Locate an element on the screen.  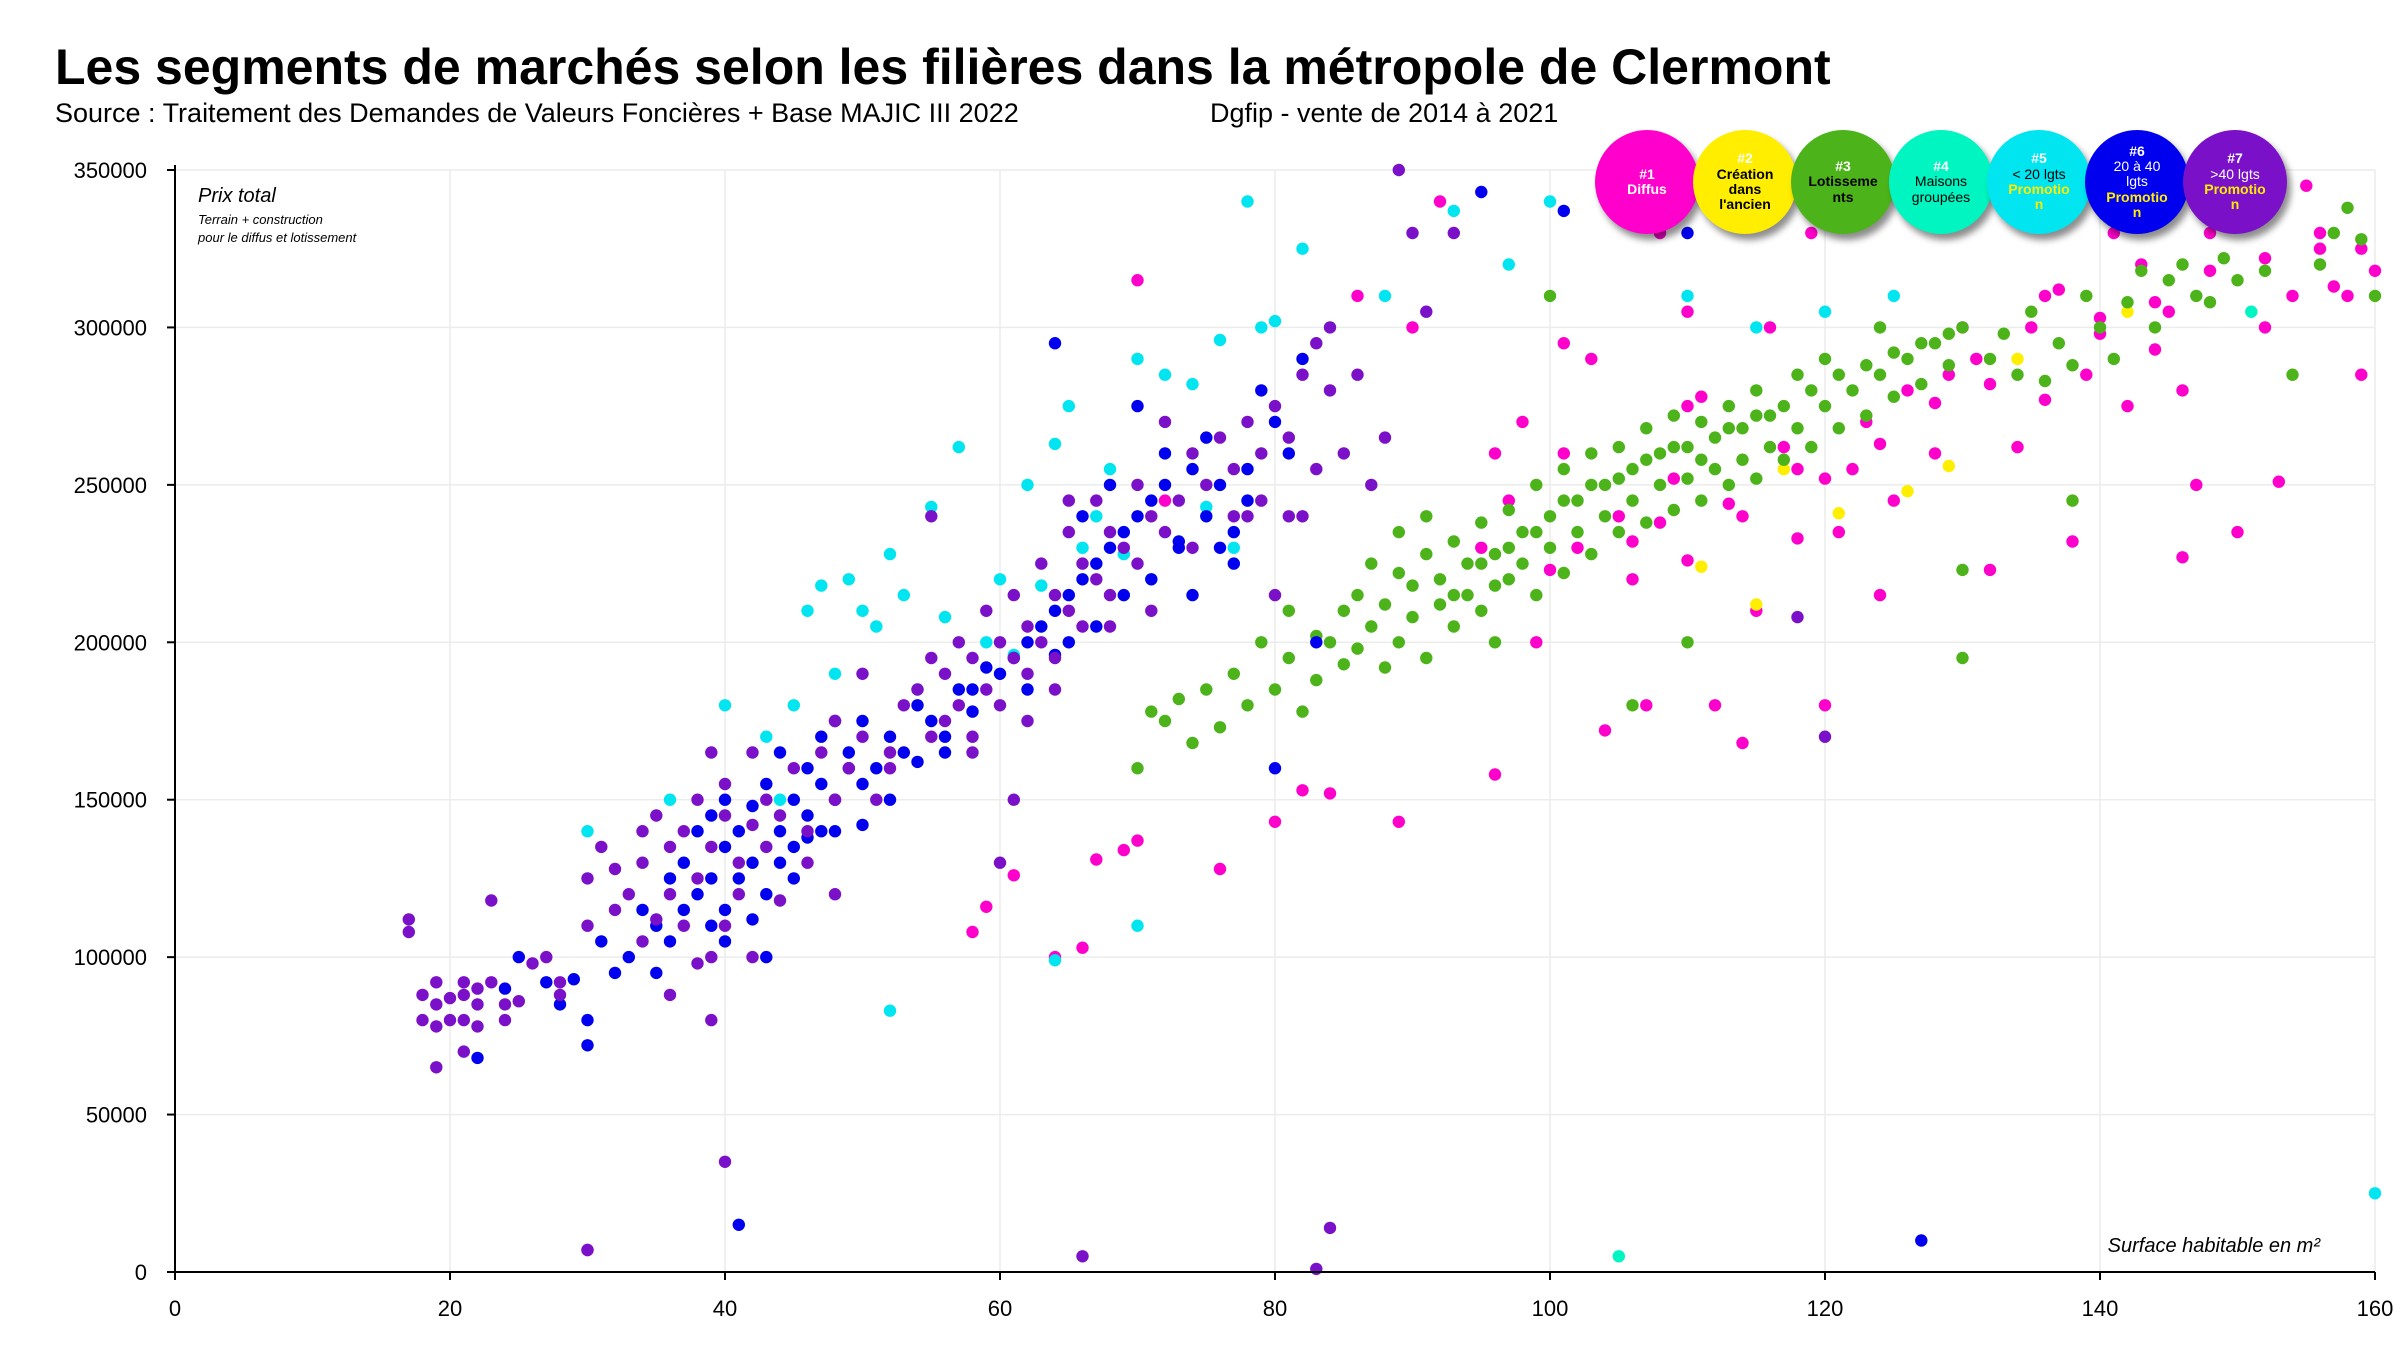
y-tick-label: 300000 is located at coordinates (110, 327).